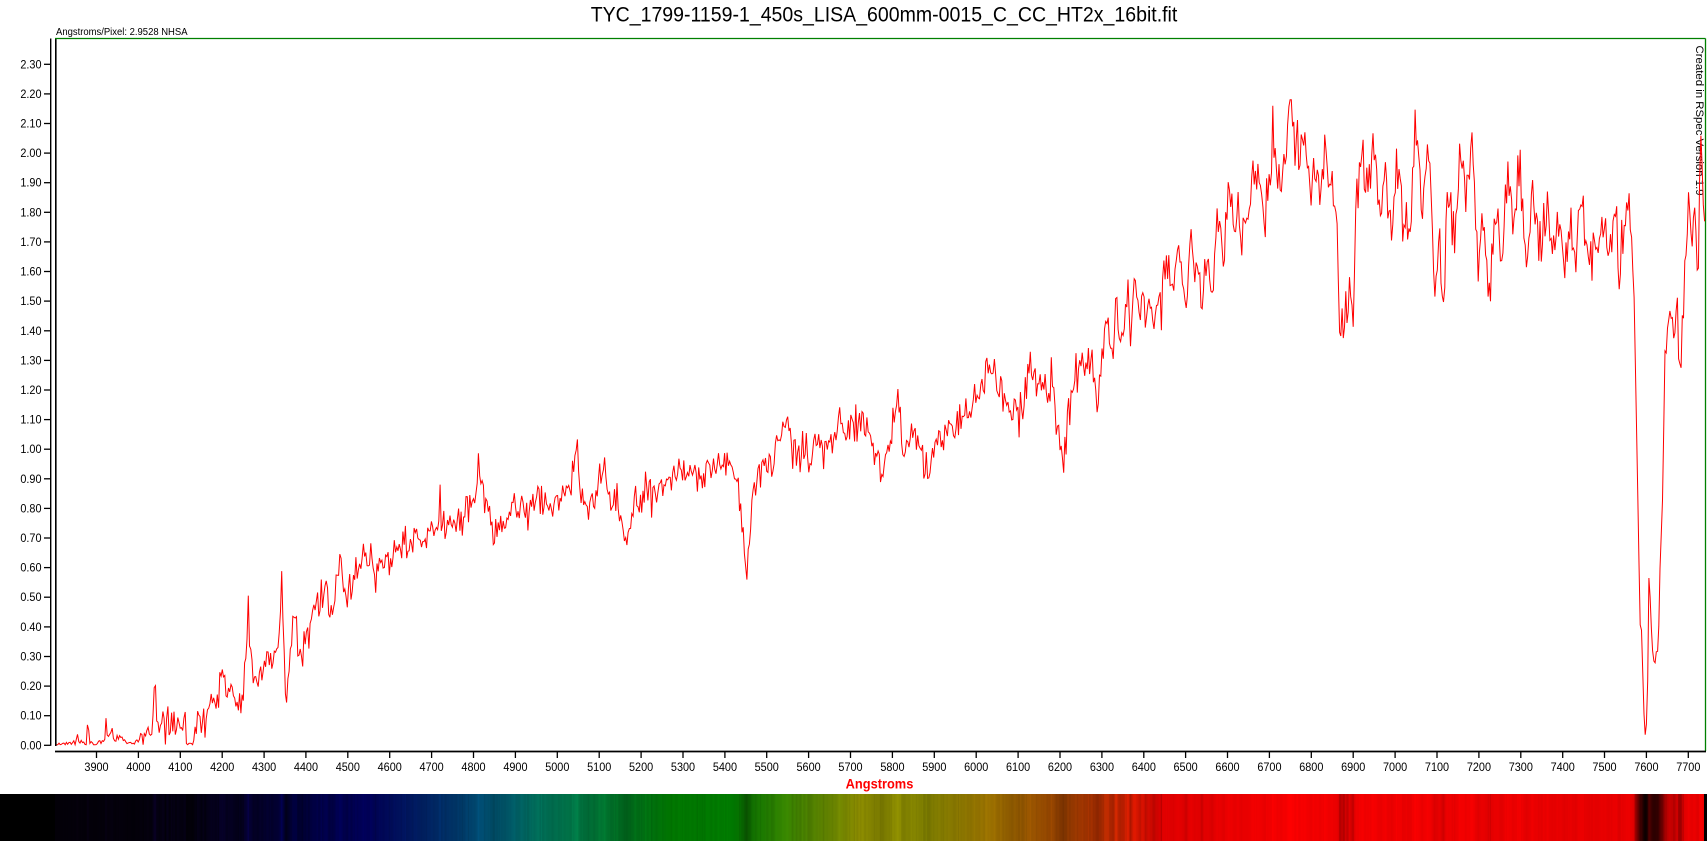 This screenshot has height=841, width=1707. Describe the element at coordinates (30, 154) in the screenshot. I see `svg-text: 2.00` at that location.